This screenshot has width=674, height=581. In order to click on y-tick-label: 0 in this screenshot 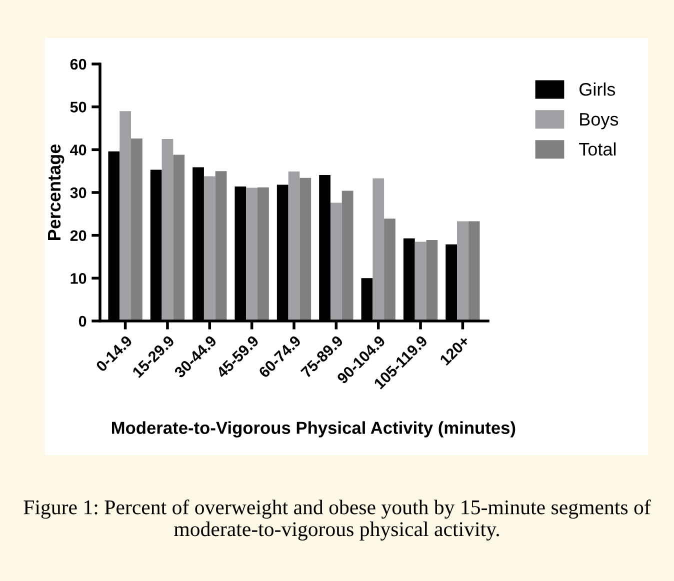, I will do `click(82, 321)`.